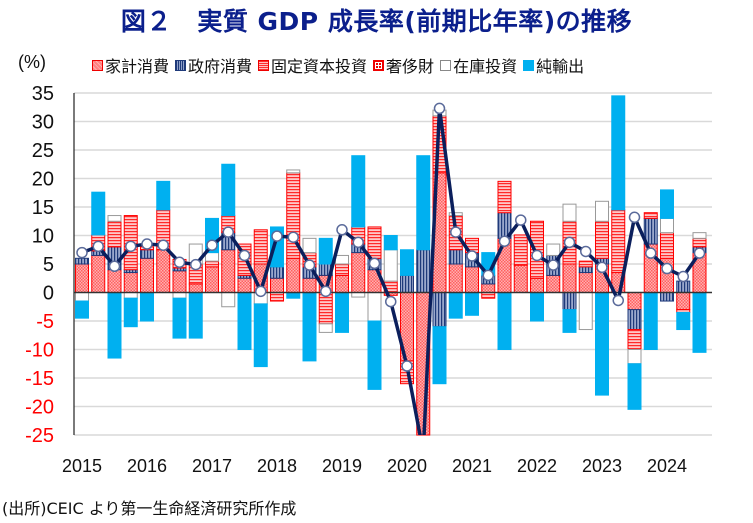 Image resolution: width=753 pixels, height=523 pixels. Describe the element at coordinates (130, 282) in the screenshot. I see `bar-hh-2015Q4` at that location.